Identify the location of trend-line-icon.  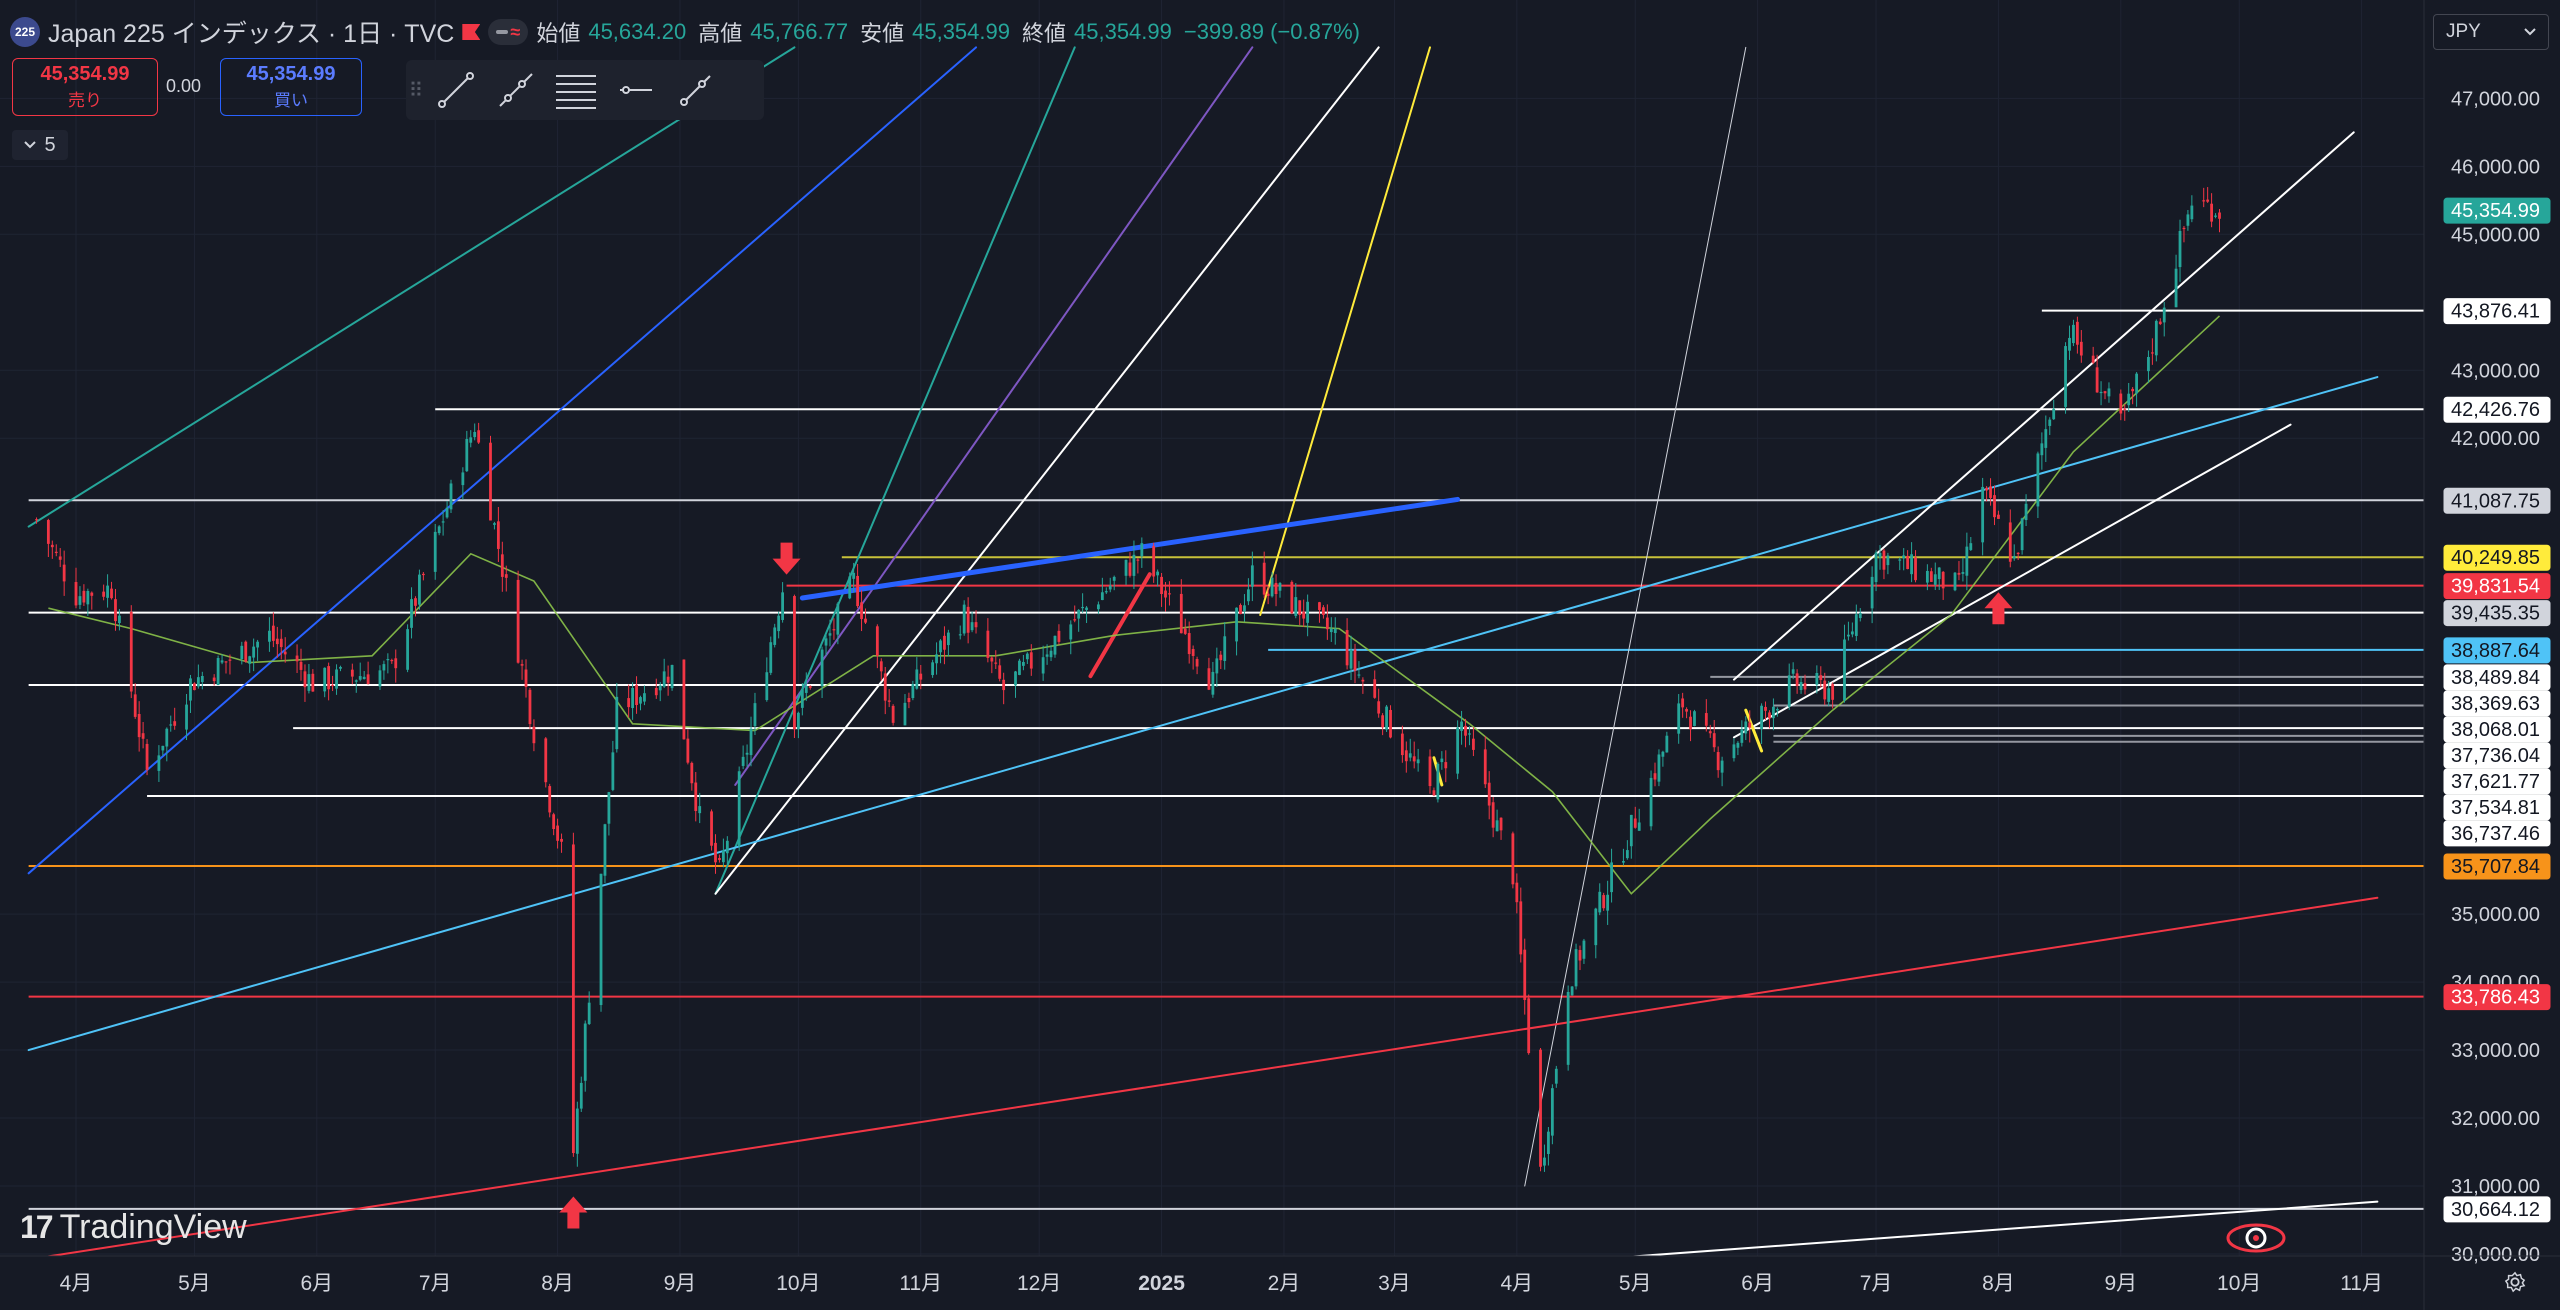
(456, 90).